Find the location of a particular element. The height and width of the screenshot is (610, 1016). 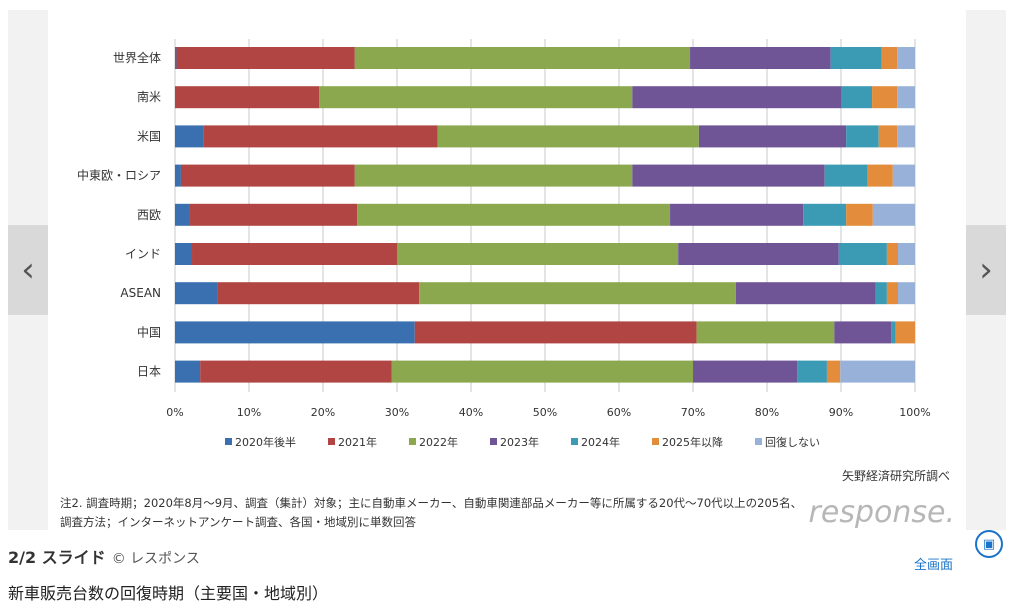

previous-slide-button: ‹ is located at coordinates (28, 270).